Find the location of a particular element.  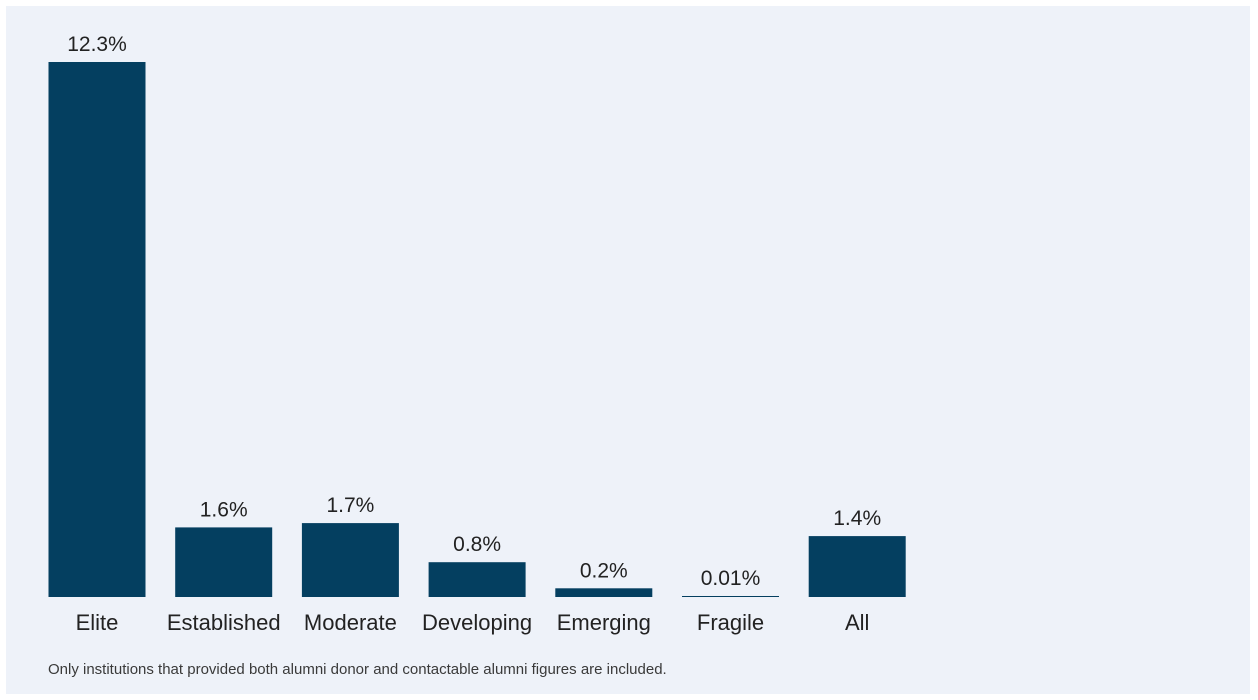

value-label-developing: 0.8% is located at coordinates (477, 544).